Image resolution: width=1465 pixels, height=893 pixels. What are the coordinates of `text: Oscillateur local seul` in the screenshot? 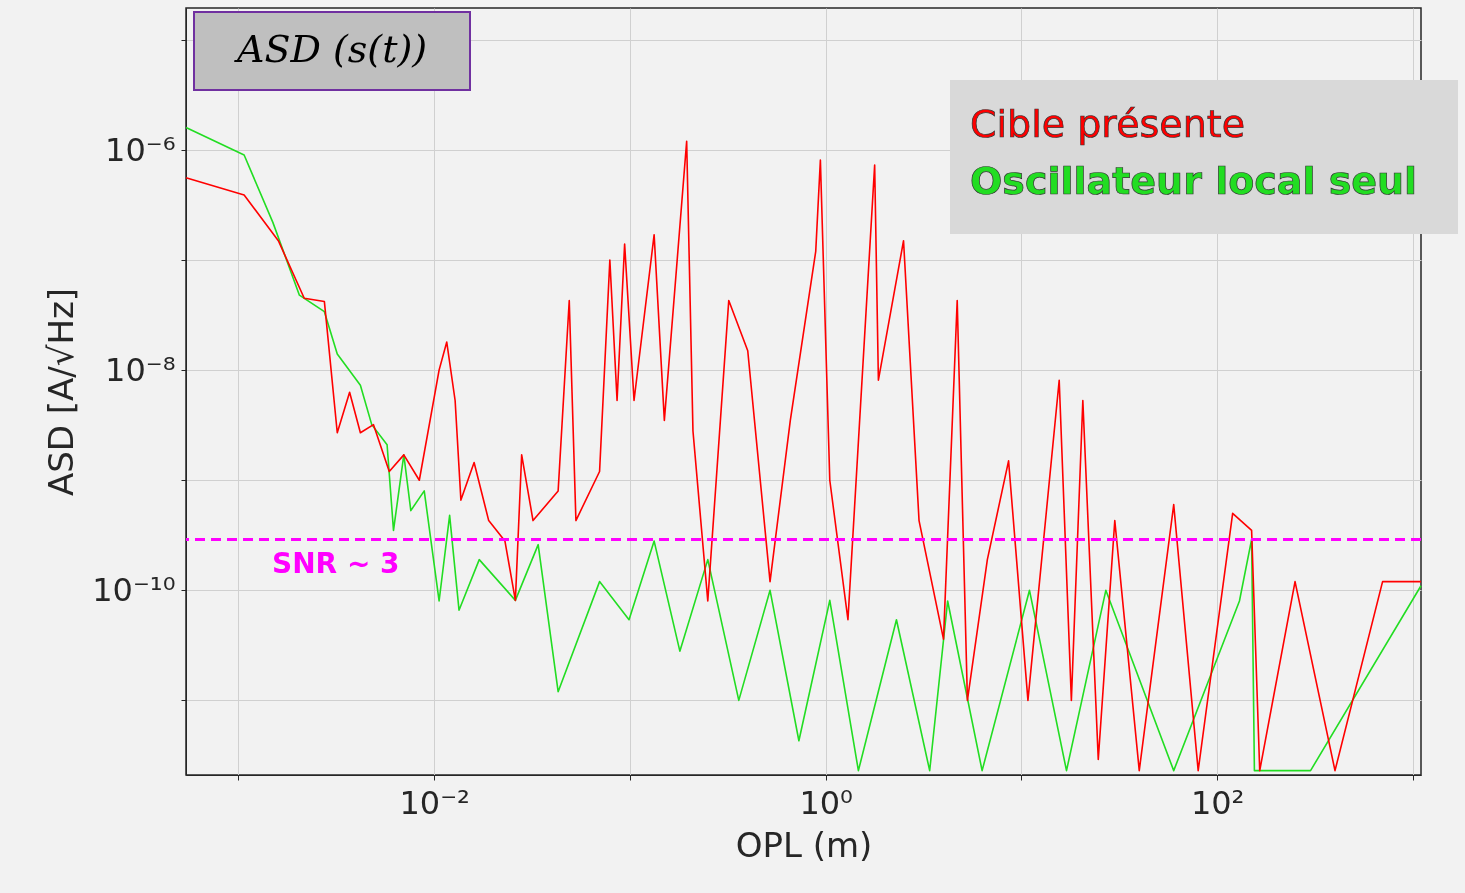 It's located at (1194, 181).